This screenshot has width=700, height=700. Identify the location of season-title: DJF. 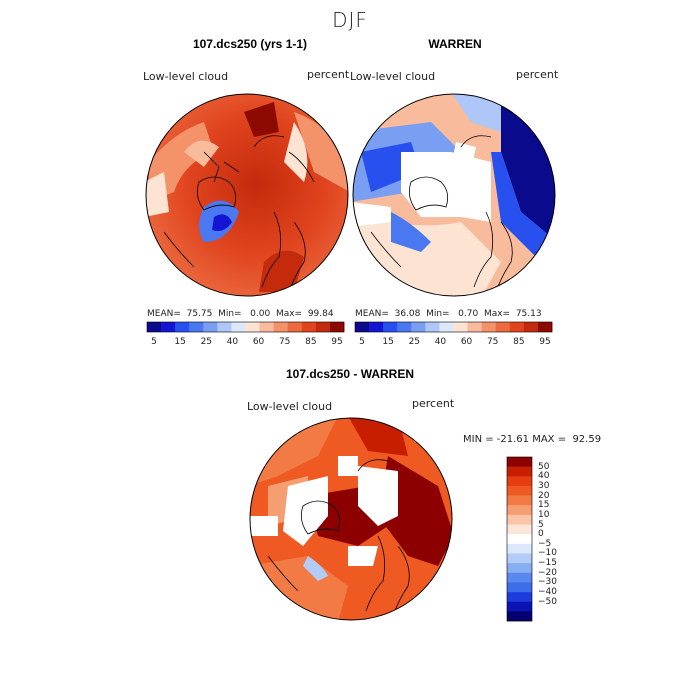
(350, 20).